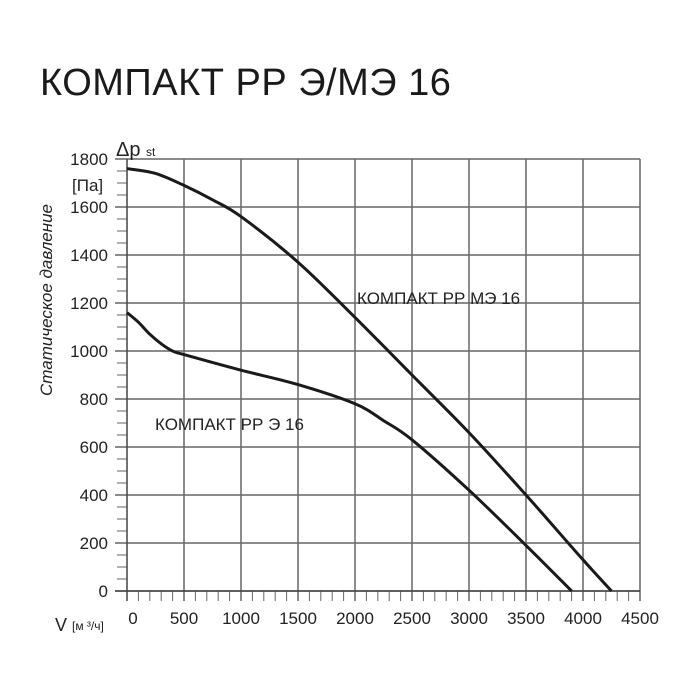 The height and width of the screenshot is (700, 700). I want to click on x-tick-label: 1500, so click(298, 618).